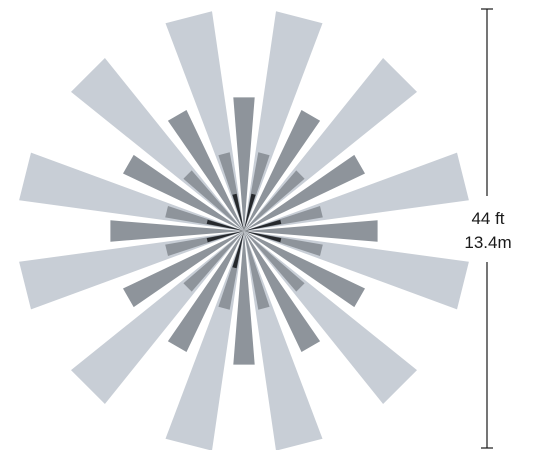  Describe the element at coordinates (487, 242) in the screenshot. I see `dimension-meters-label: 13.4m` at that location.